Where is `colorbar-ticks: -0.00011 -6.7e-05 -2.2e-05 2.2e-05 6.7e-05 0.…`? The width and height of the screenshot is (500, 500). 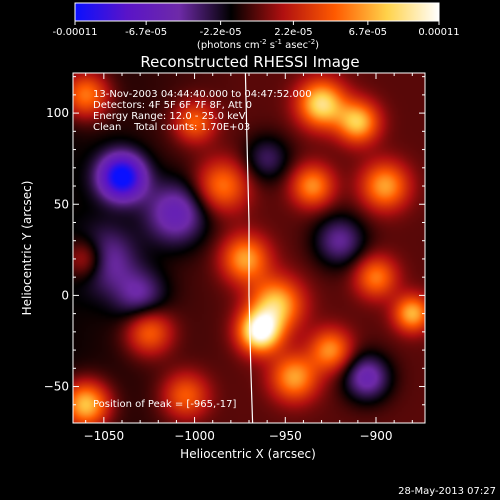
colorbar-ticks: -0.00011 -6.7e-05 -2.2e-05 2.2e-05 6.7e-05 0.… is located at coordinates (256, 29).